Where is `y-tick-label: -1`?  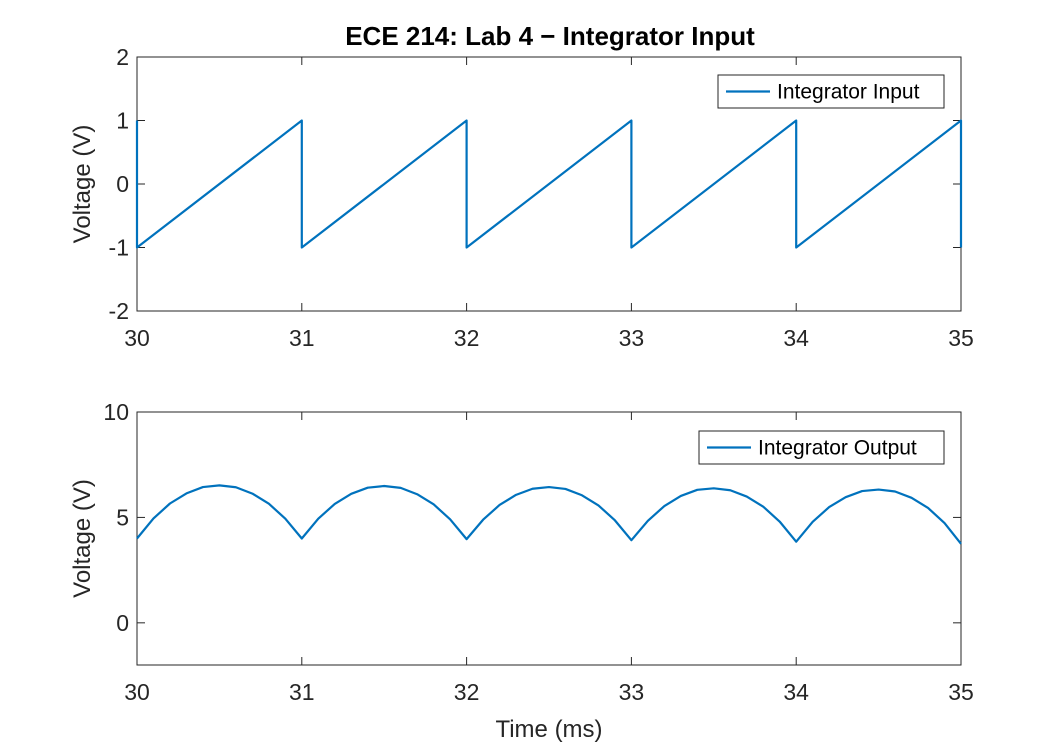 y-tick-label: -1 is located at coordinates (119, 248).